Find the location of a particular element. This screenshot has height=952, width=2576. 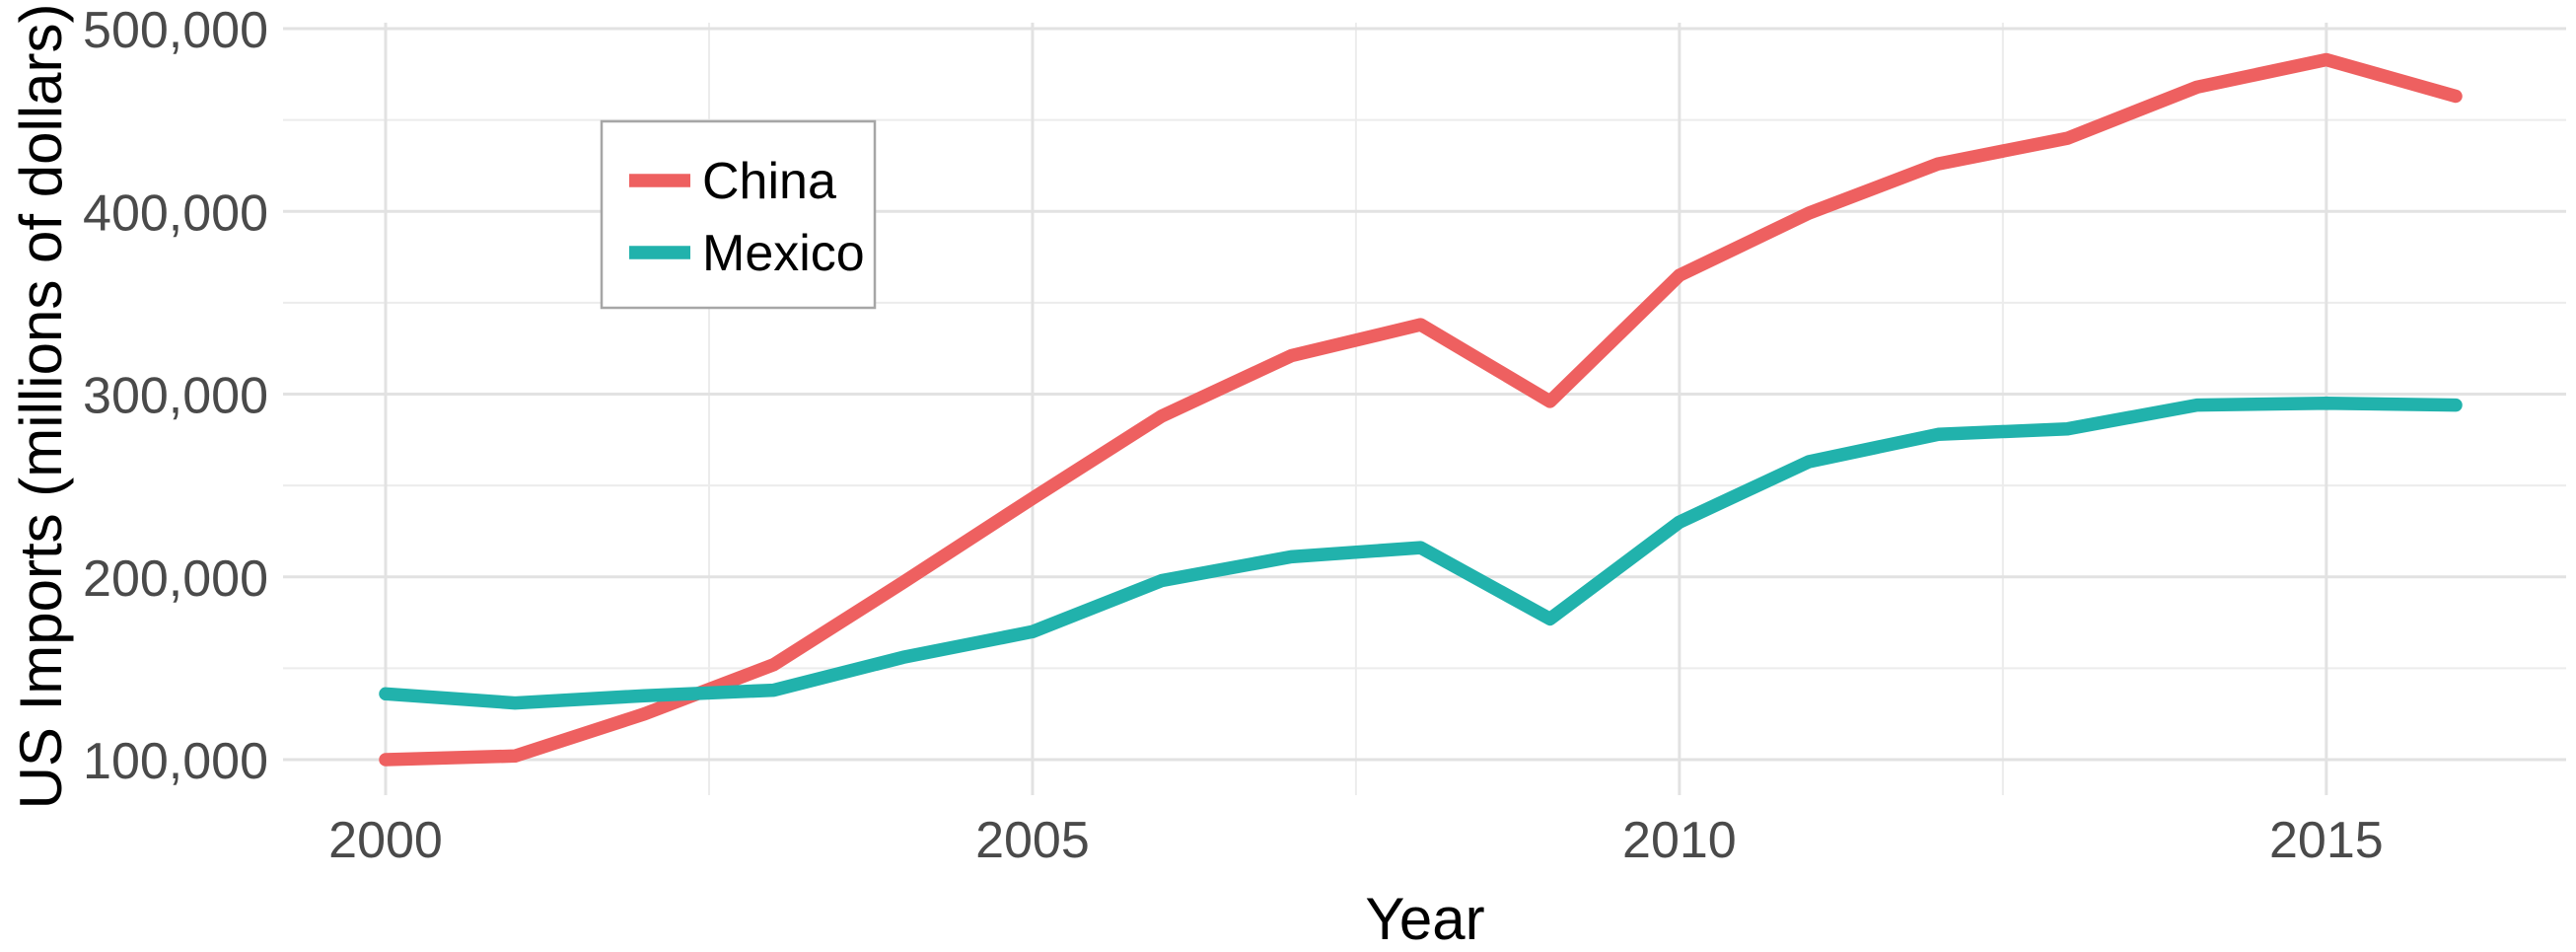

y-axis-title: US Imports (millions of dollars) is located at coordinates (41, 407).